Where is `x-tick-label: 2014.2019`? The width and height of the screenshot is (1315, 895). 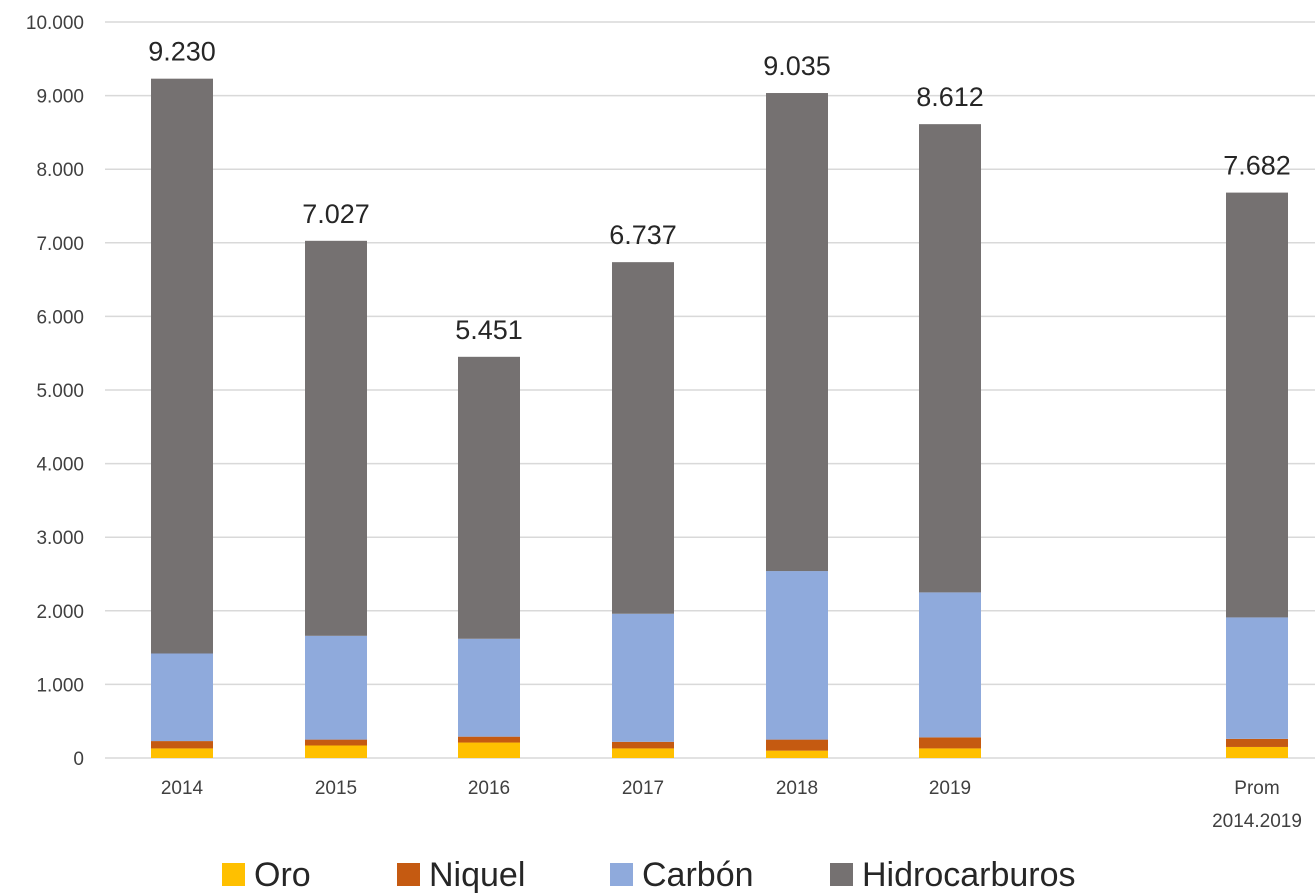 x-tick-label: 2014.2019 is located at coordinates (1257, 821).